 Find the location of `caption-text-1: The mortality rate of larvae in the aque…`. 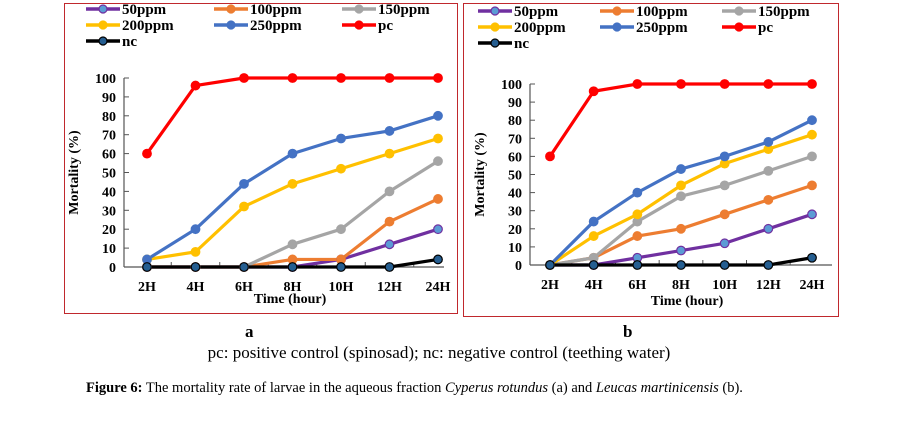

caption-text-1: The mortality rate of larvae in the aque… is located at coordinates (294, 388).